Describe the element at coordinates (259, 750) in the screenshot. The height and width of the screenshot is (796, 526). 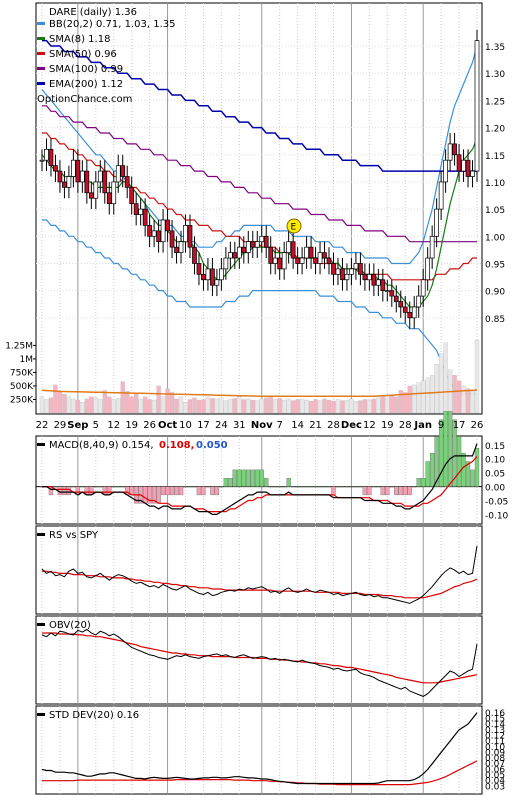
I see `panel-frame-std` at that location.